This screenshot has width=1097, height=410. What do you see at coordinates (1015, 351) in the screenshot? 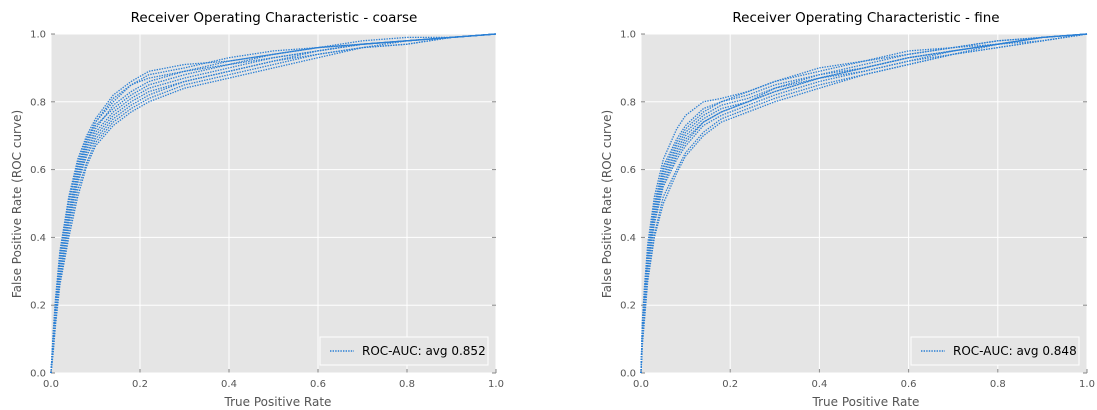
I see `legend-label: ROC-AUC: avg 0.848` at bounding box center [1015, 351].